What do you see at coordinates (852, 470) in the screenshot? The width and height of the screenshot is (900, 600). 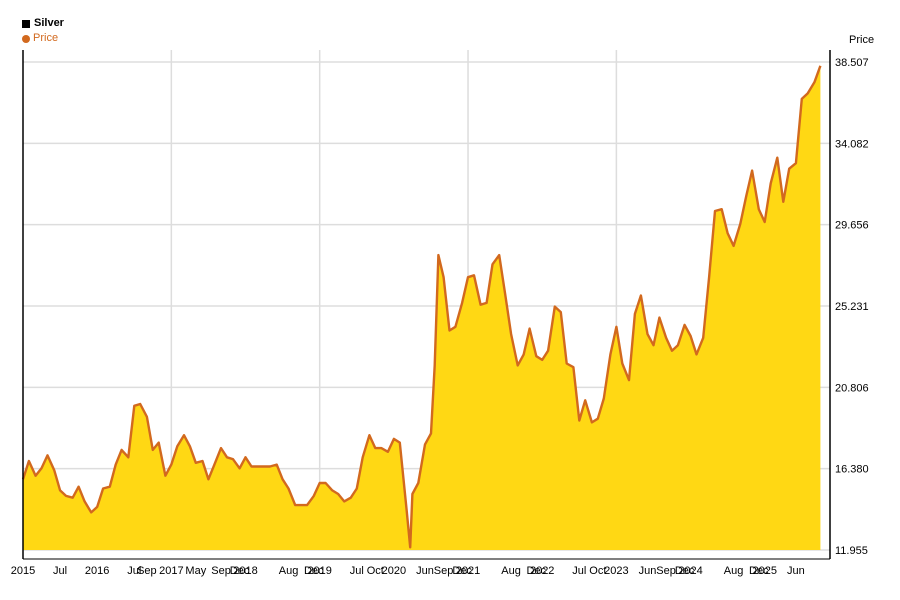 I see `y-tick-label: 16.380` at bounding box center [852, 470].